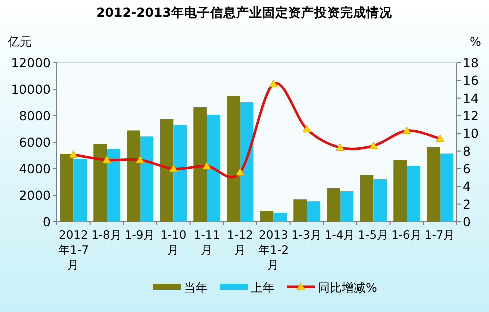  Describe the element at coordinates (467, 222) in the screenshot. I see `y2-tick-label: 0` at that location.